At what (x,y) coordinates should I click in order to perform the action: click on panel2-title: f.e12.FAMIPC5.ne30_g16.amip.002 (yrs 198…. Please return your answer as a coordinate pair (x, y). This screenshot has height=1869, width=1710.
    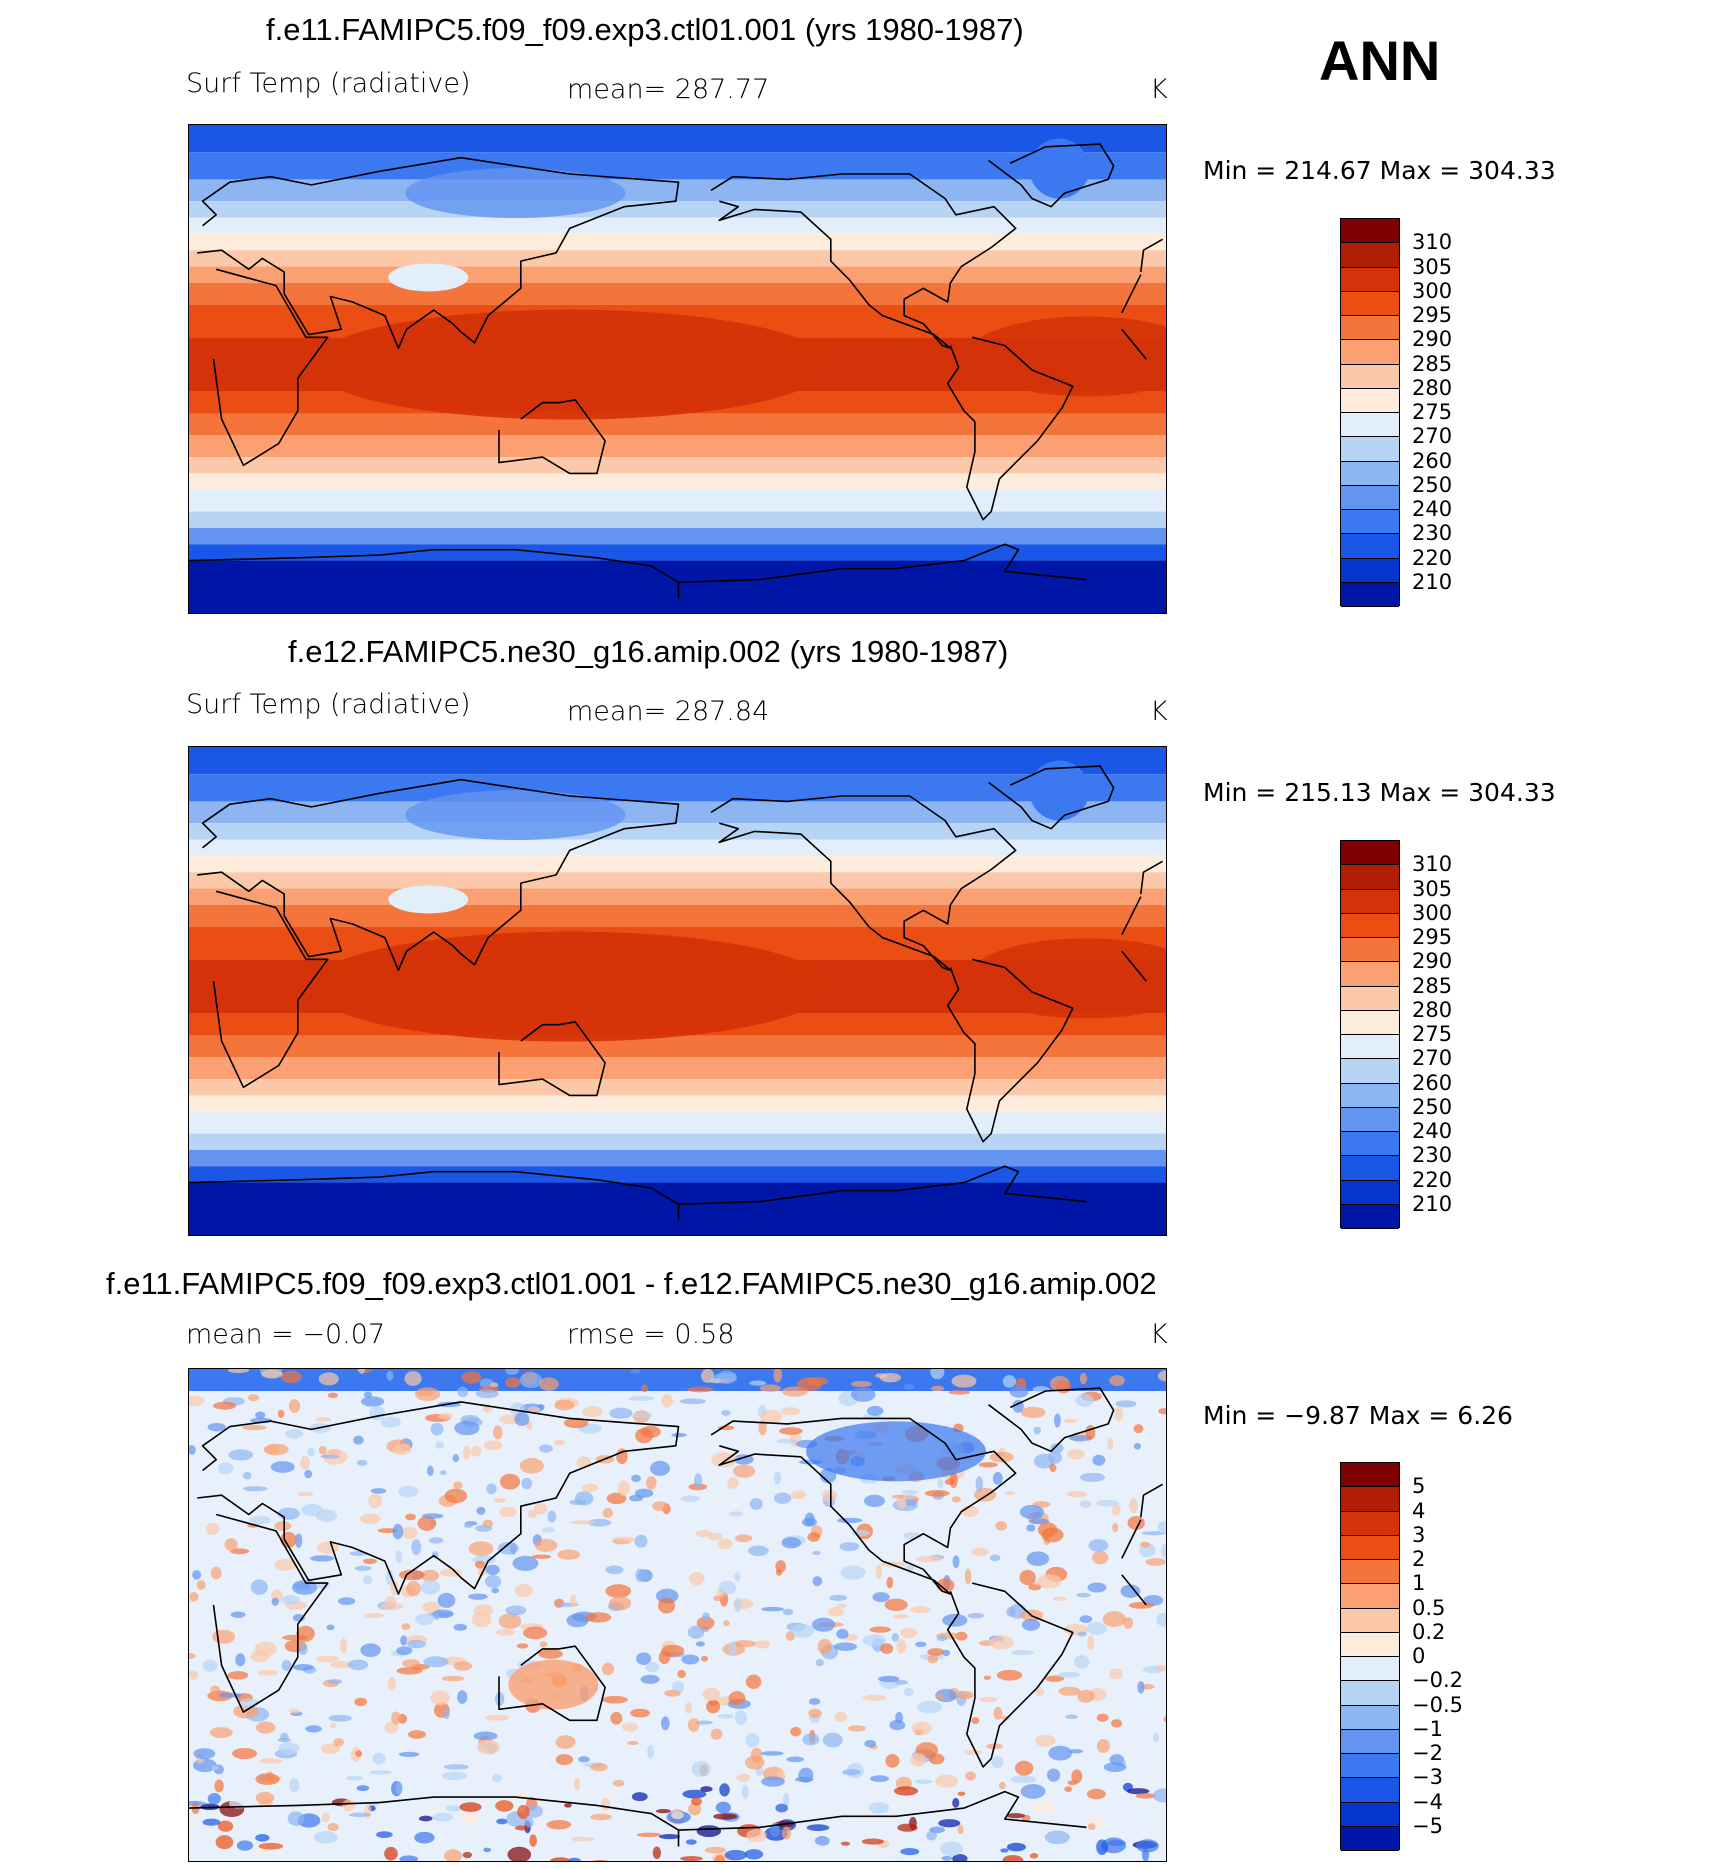
    Looking at the image, I should click on (648, 651).